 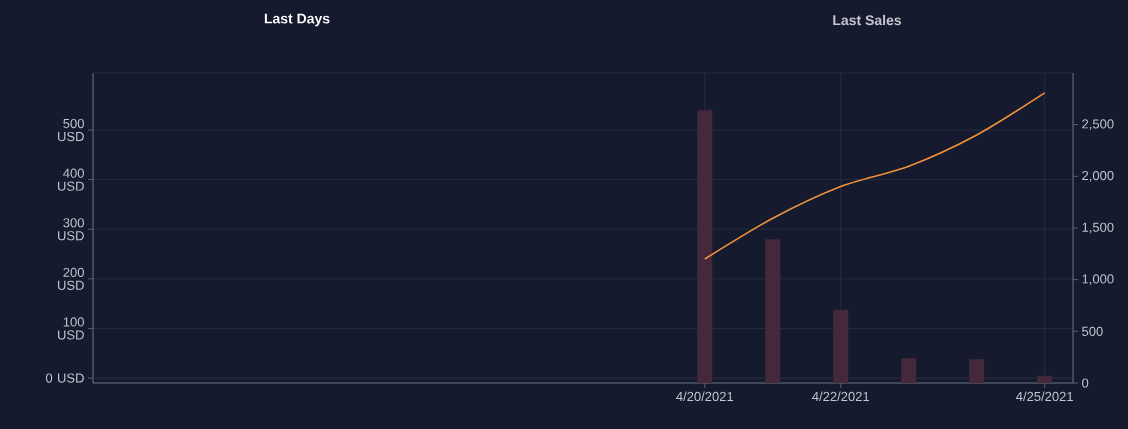 What do you see at coordinates (1098, 280) in the screenshot?
I see `y2-tick-label: 1,000` at bounding box center [1098, 280].